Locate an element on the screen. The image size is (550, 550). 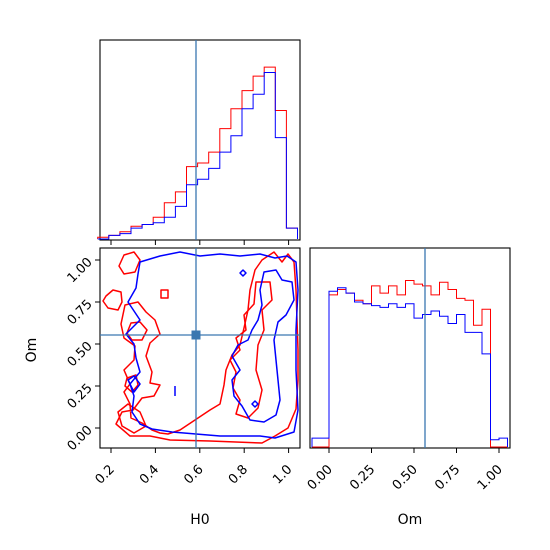
contour-run-b-right is located at coordinates (263, 346).